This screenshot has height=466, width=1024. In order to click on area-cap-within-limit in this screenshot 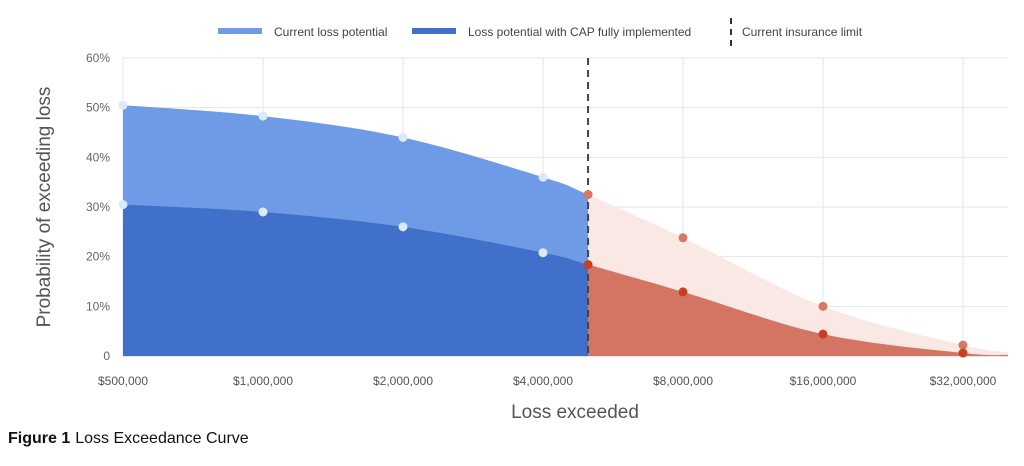, I will do `click(356, 280)`.